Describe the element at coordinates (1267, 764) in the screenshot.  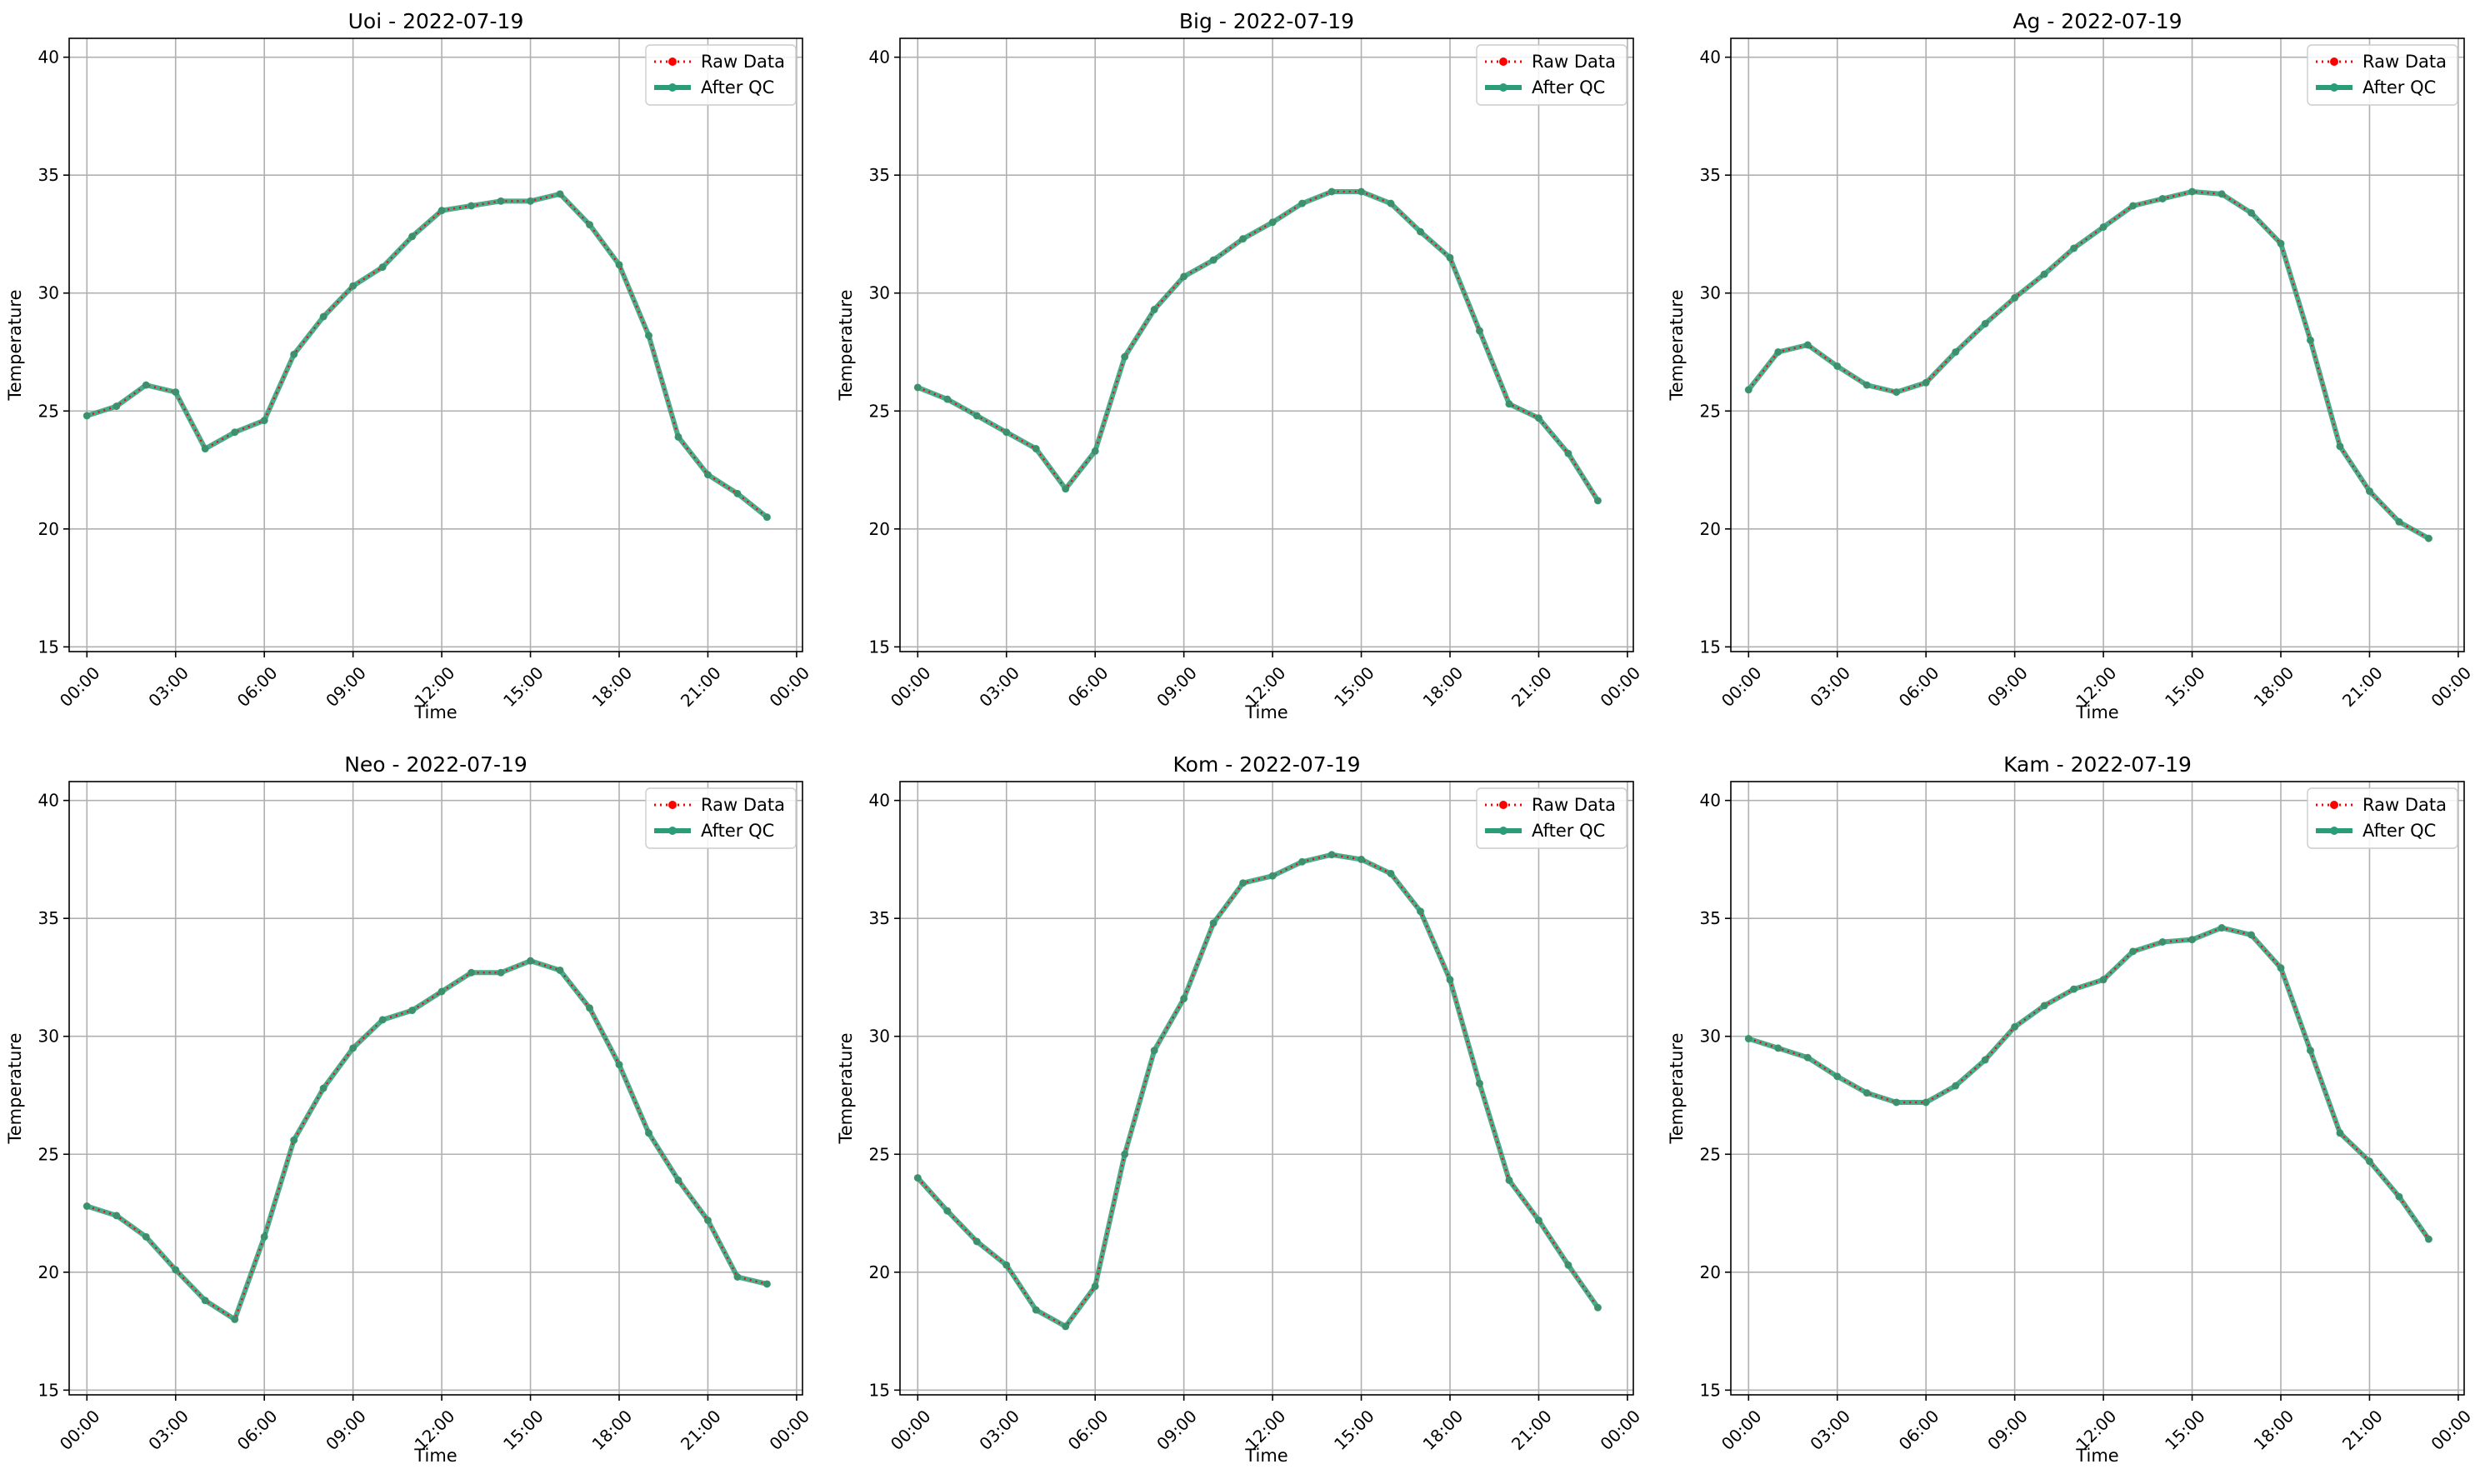
I see `subplot-title: Kom - 2022-07-19` at that location.